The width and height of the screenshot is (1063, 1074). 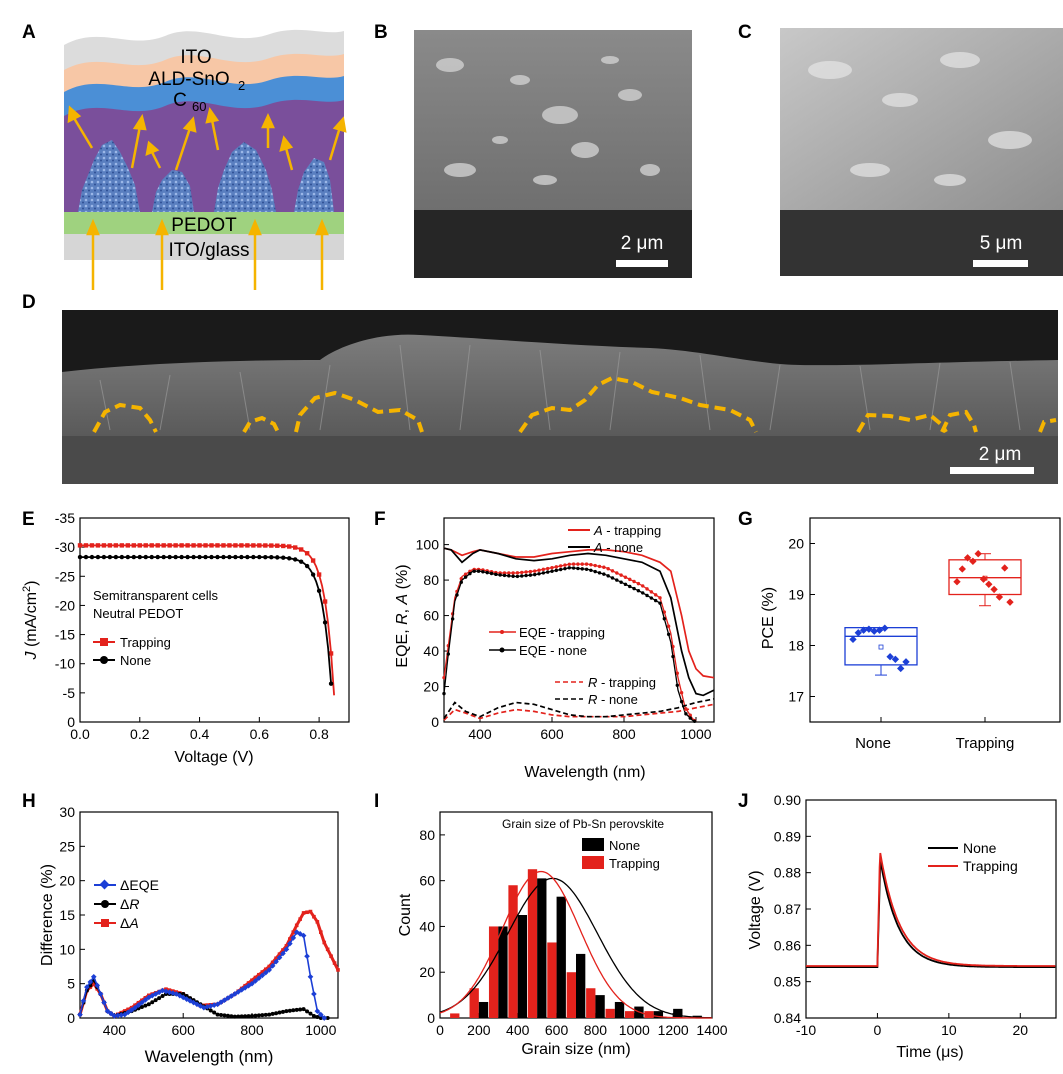 What do you see at coordinates (787, 873) in the screenshot?
I see `y-tick-label: 0.88` at bounding box center [787, 873].